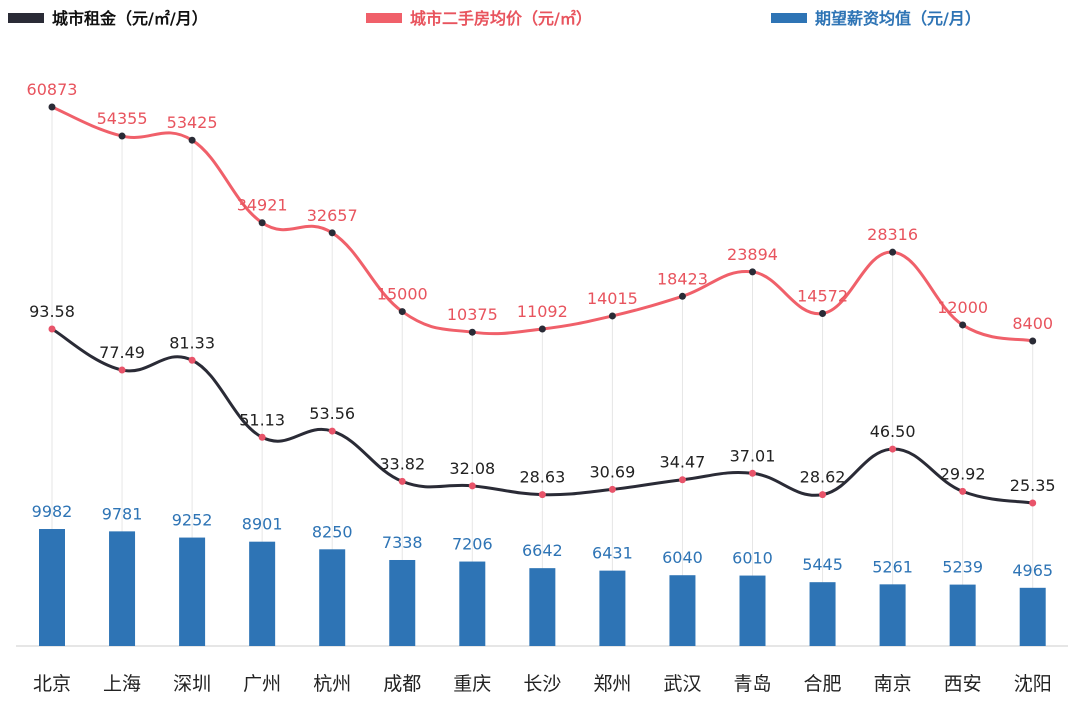 The image size is (1080, 718). What do you see at coordinates (402, 684) in the screenshot?
I see `x-tick-label: 成都` at bounding box center [402, 684].